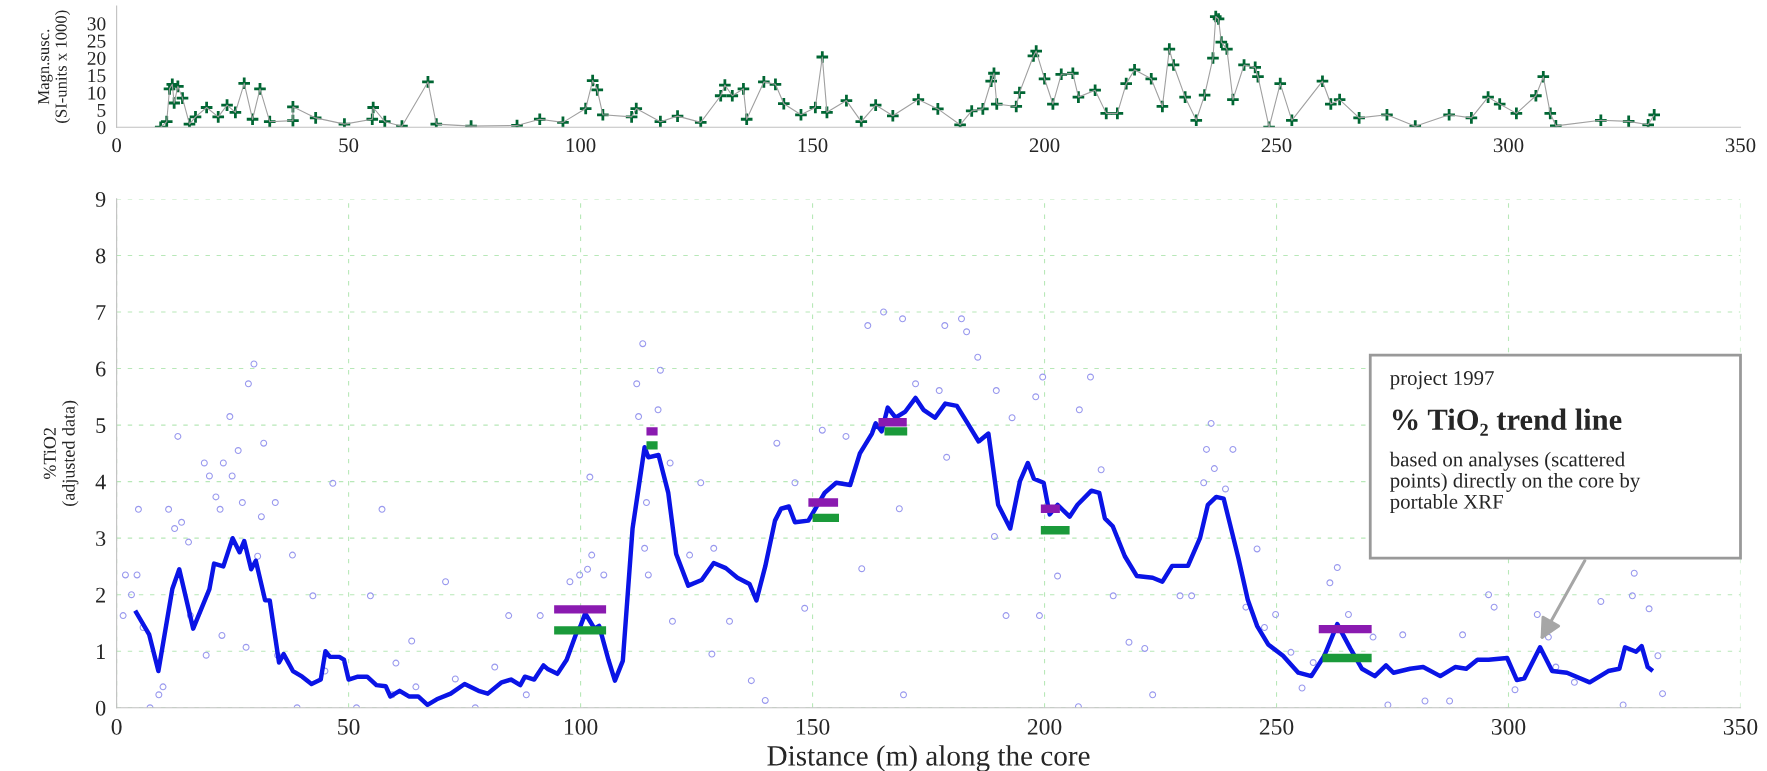  What do you see at coordinates (101, 651) in the screenshot?
I see `y-tick-label: 1` at bounding box center [101, 651].